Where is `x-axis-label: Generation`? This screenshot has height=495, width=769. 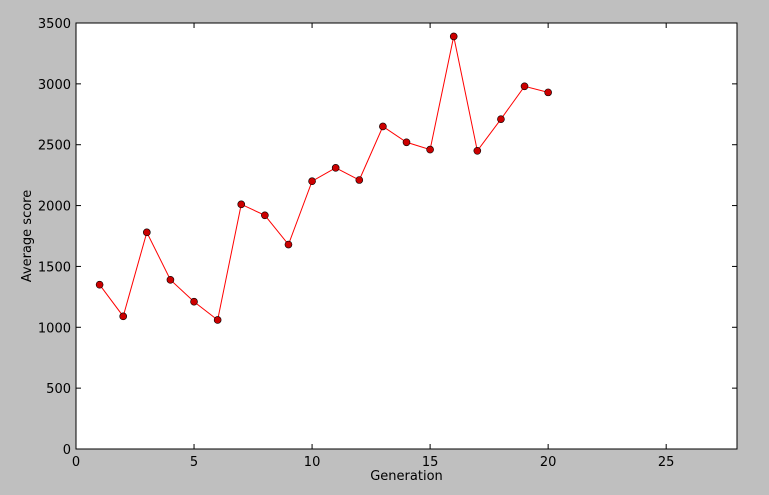
x-axis-label: Generation is located at coordinates (406, 476).